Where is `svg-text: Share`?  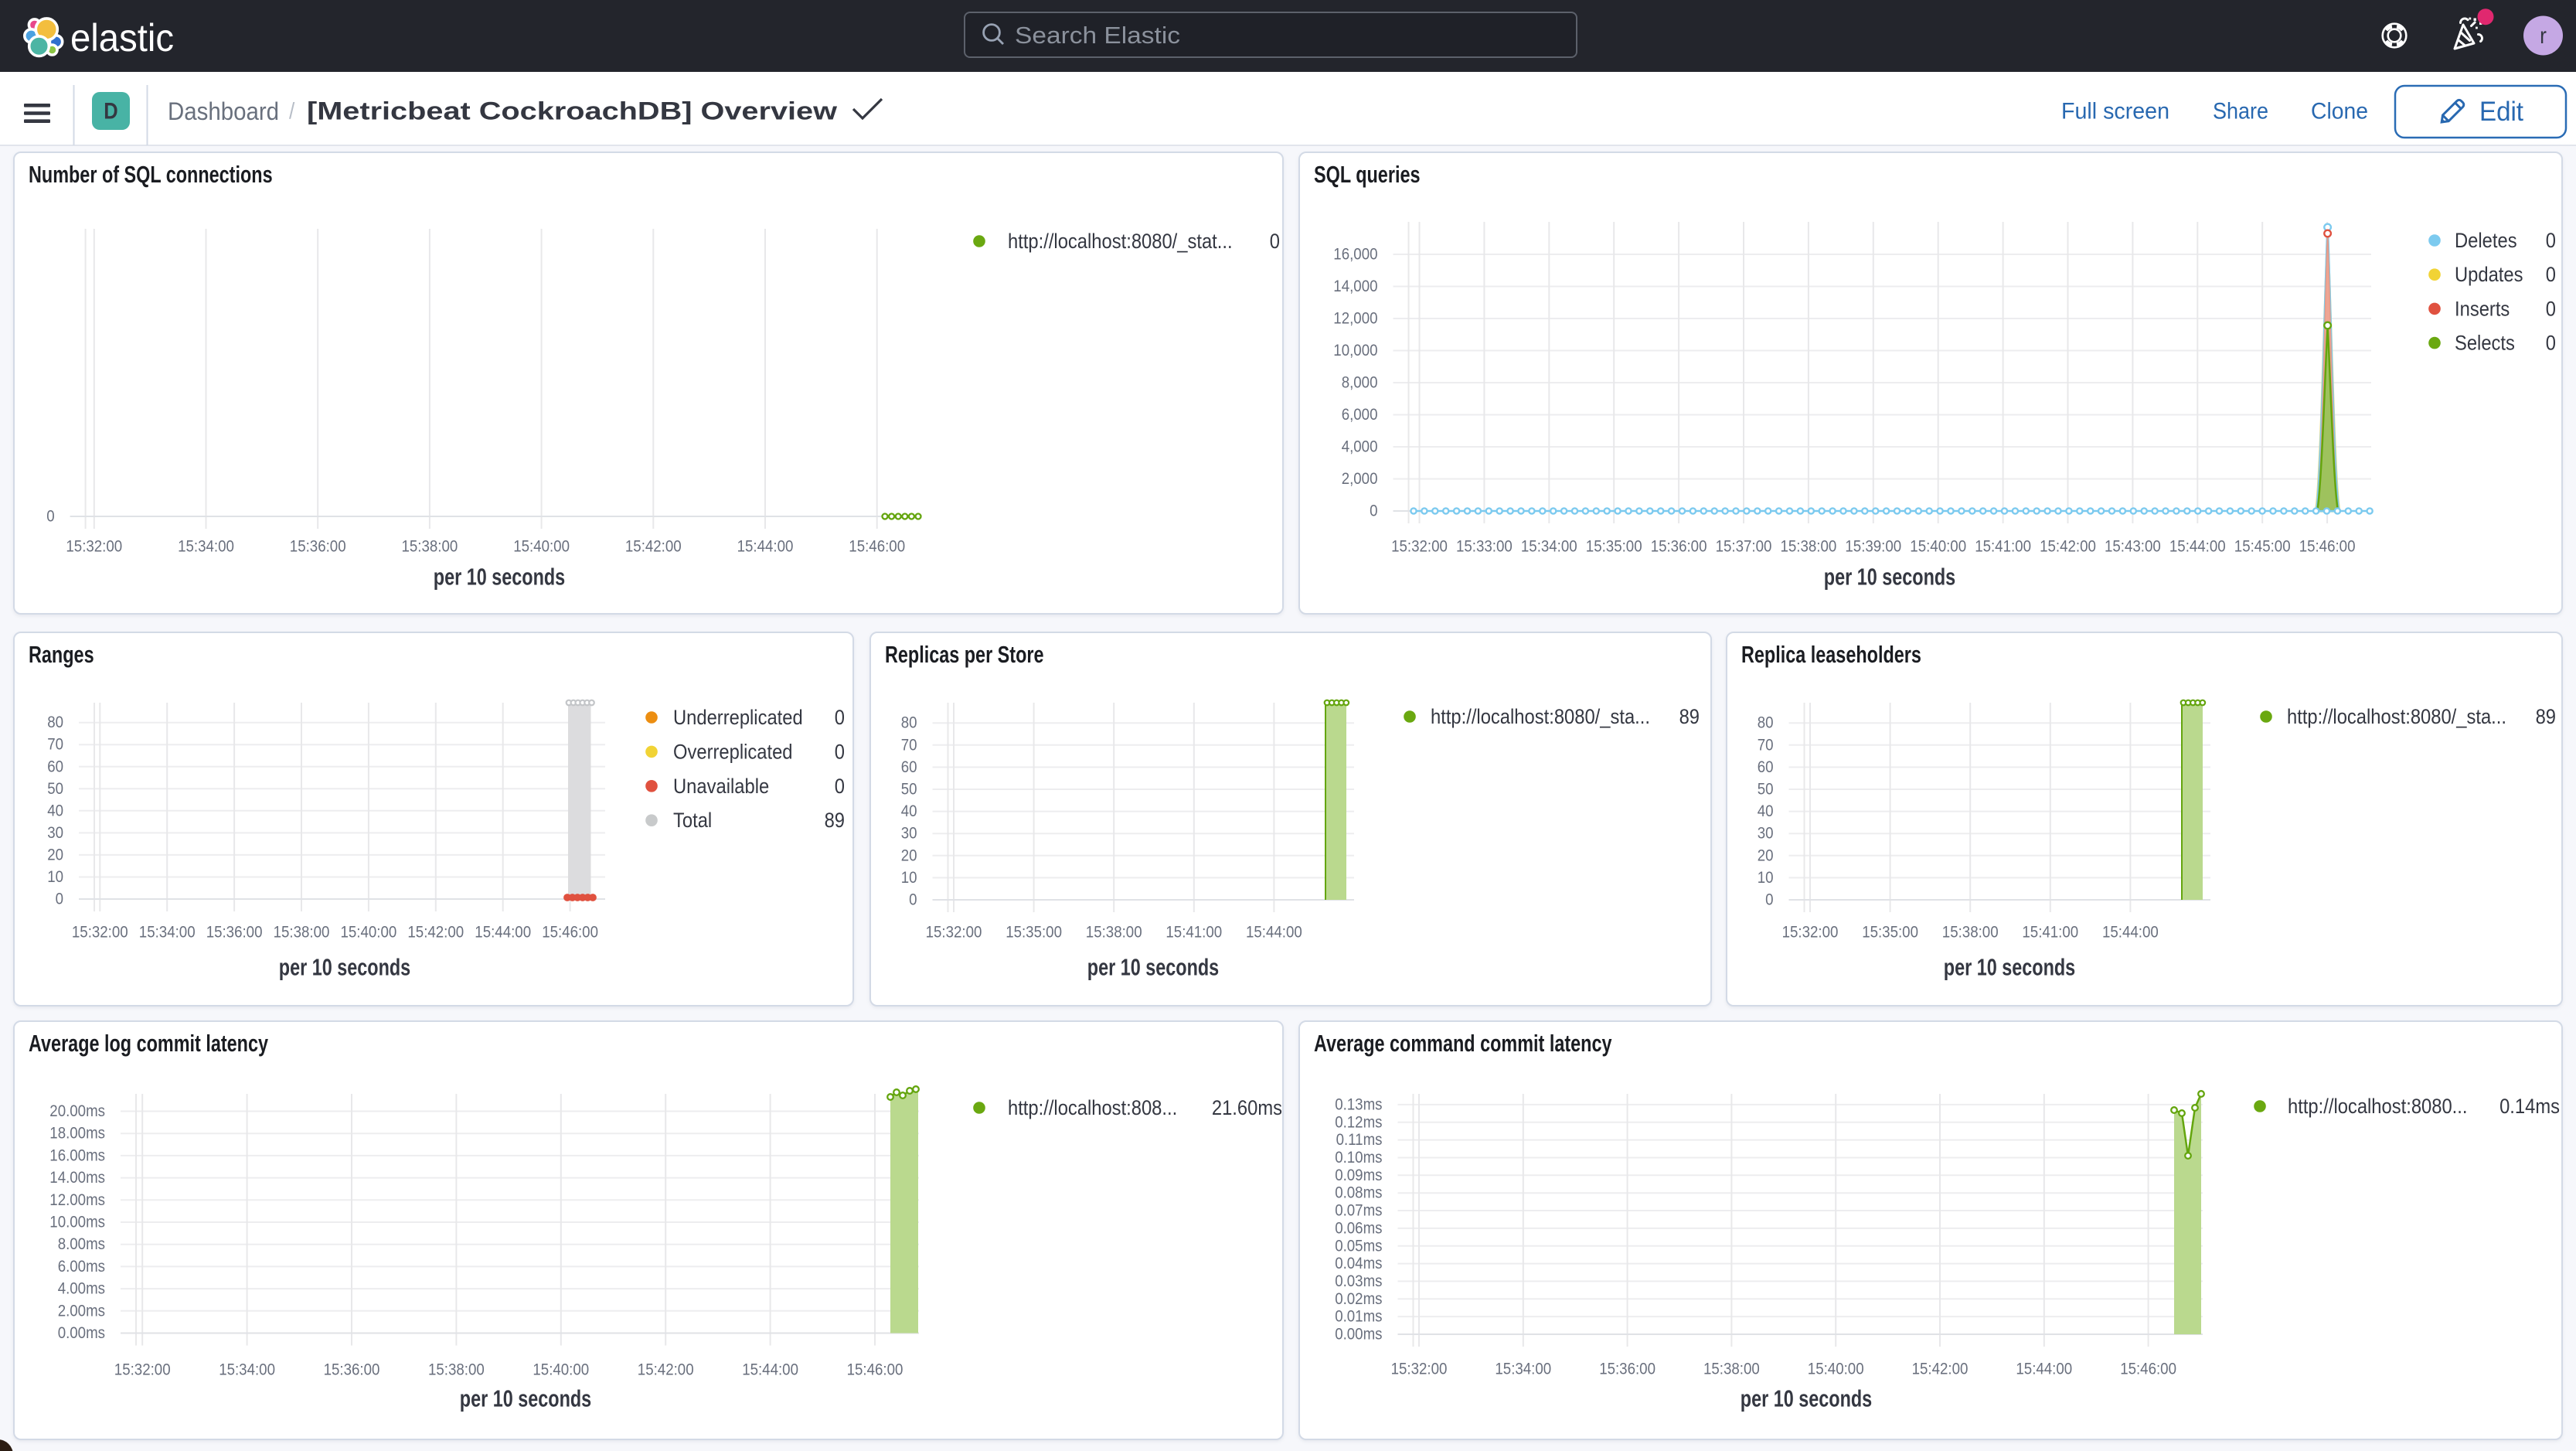 svg-text: Share is located at coordinates (2240, 112).